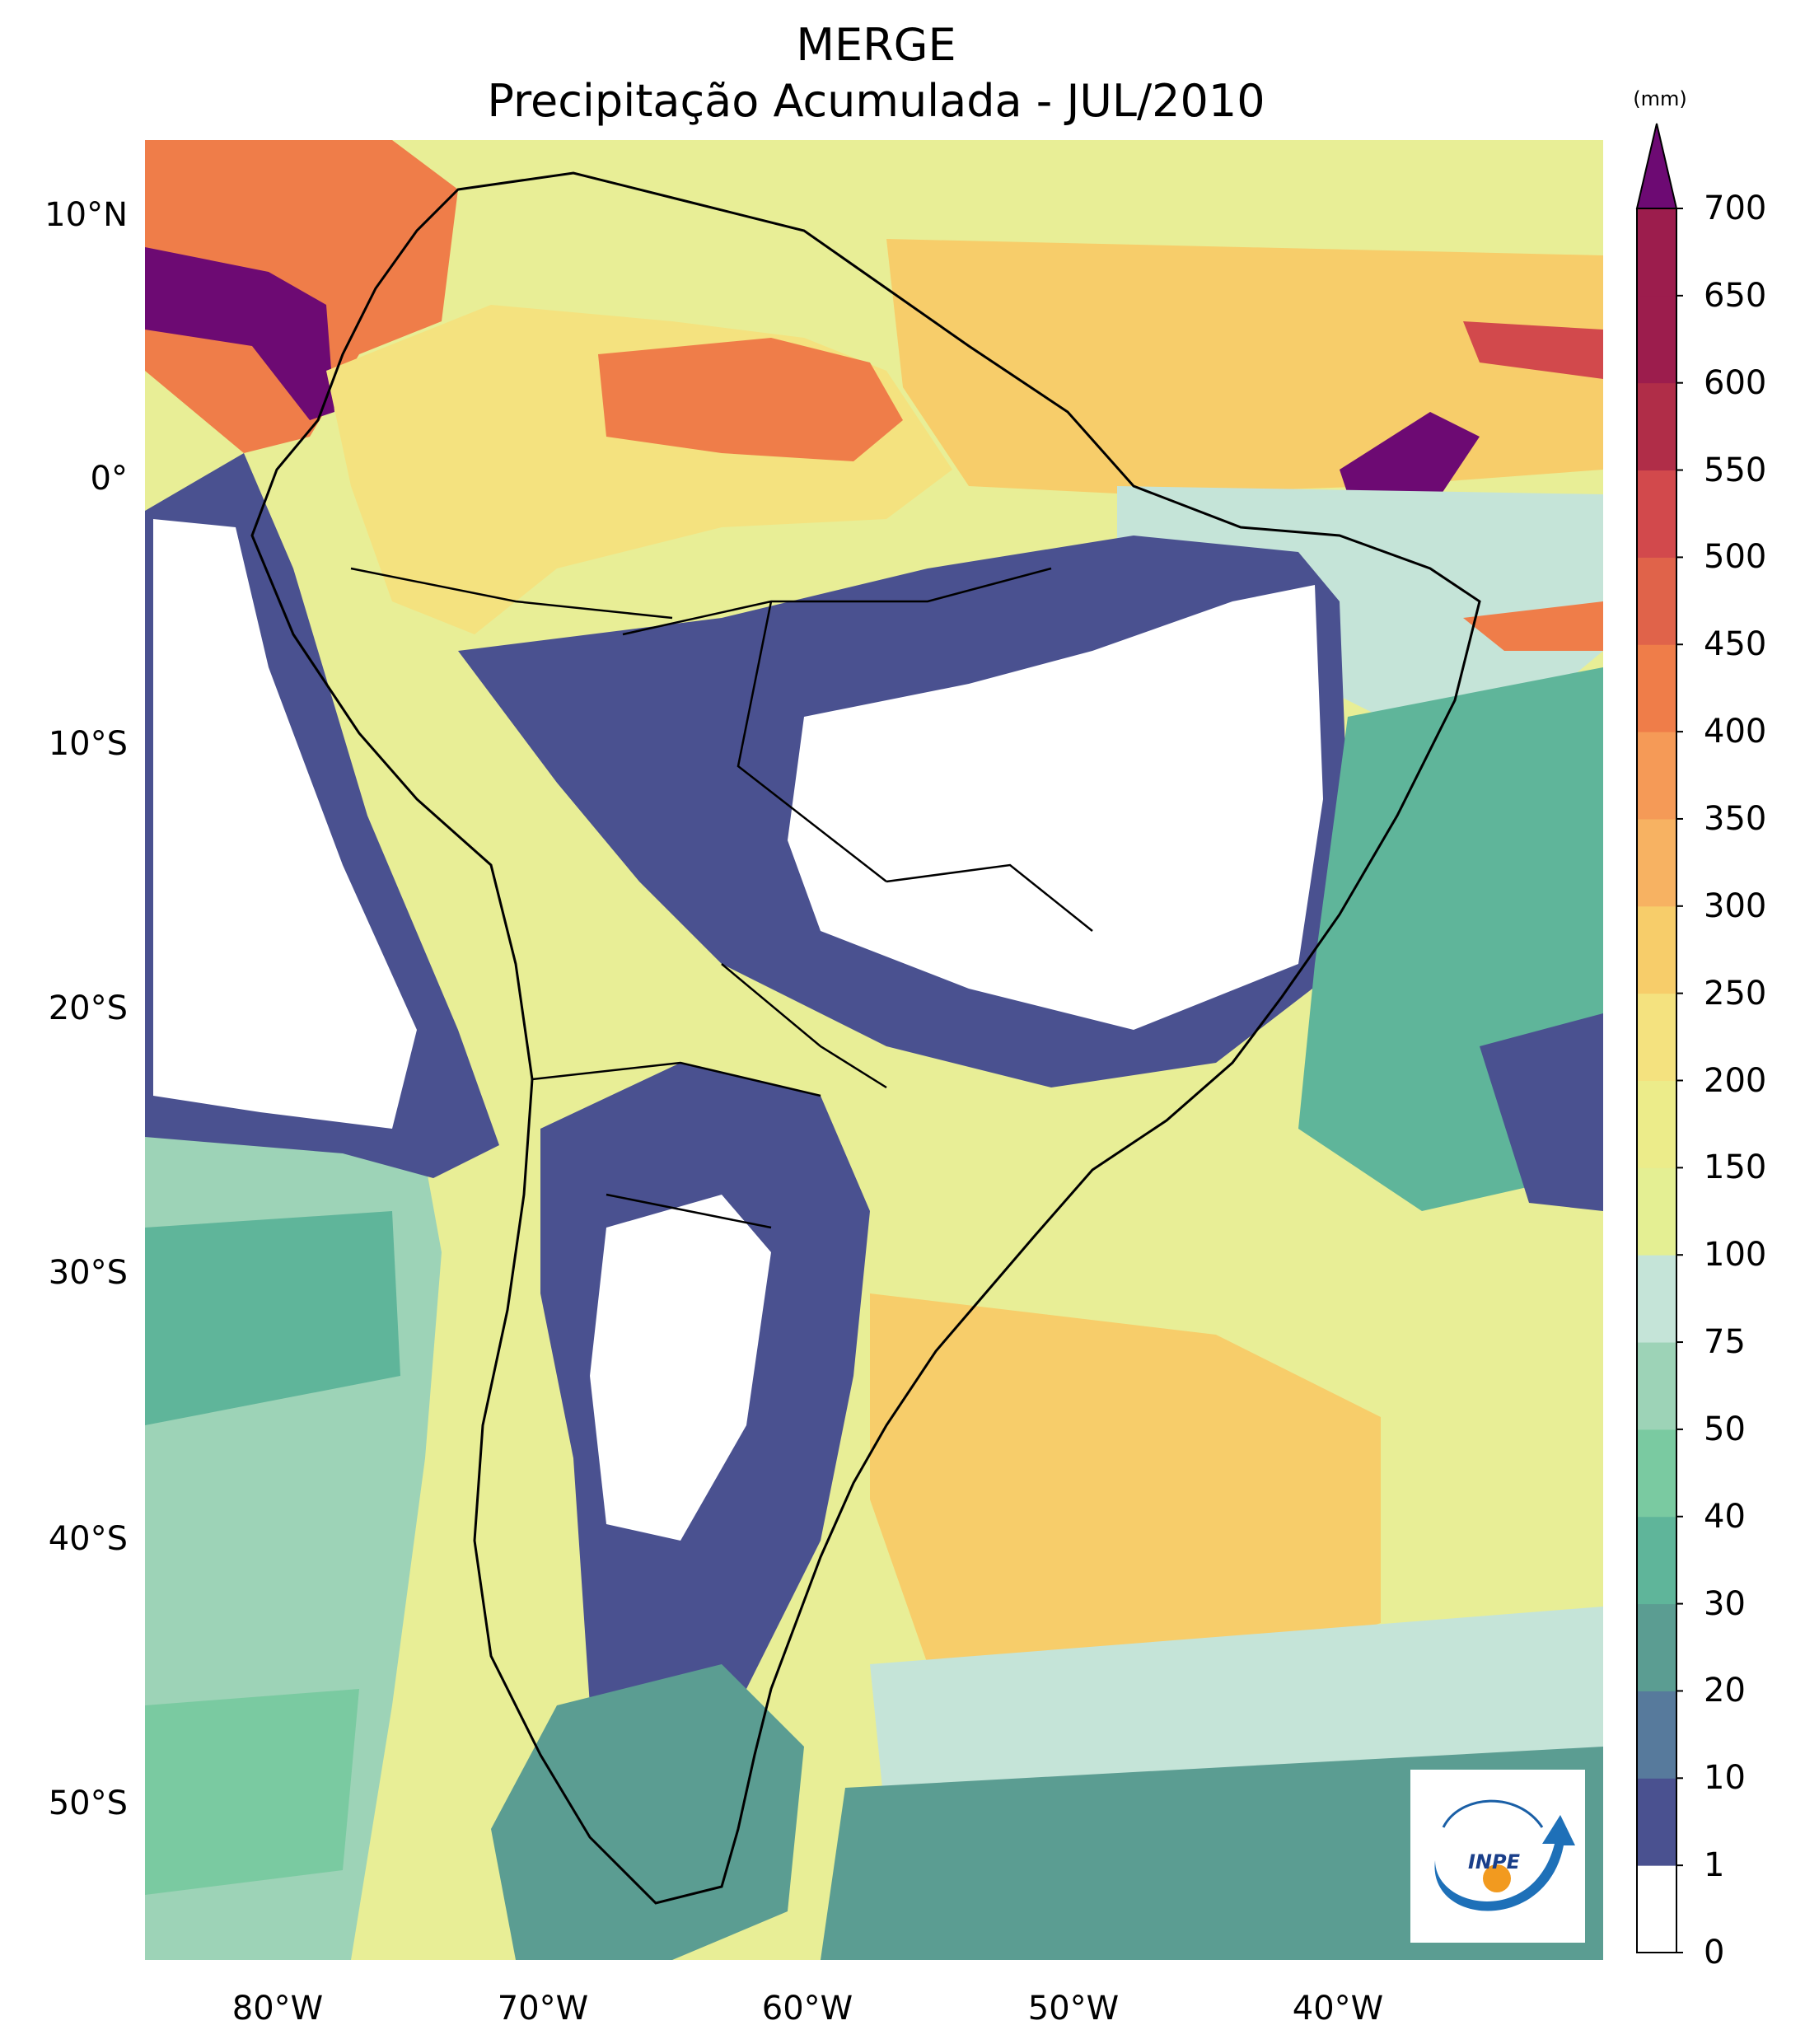 The width and height of the screenshot is (1805, 2044). Describe the element at coordinates (88, 744) in the screenshot. I see `lat-label-10s: 10°S` at that location.